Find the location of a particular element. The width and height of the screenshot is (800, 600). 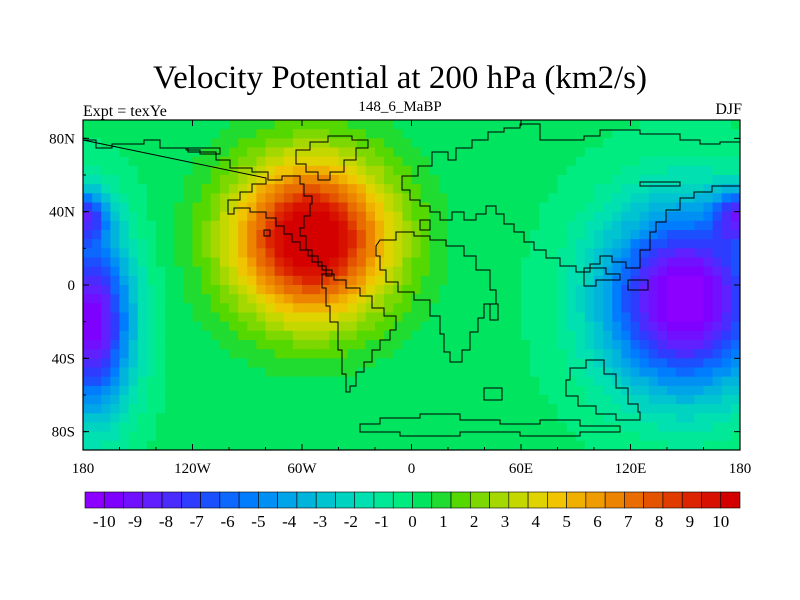

colorbar-label: -1 is located at coordinates (382, 521).